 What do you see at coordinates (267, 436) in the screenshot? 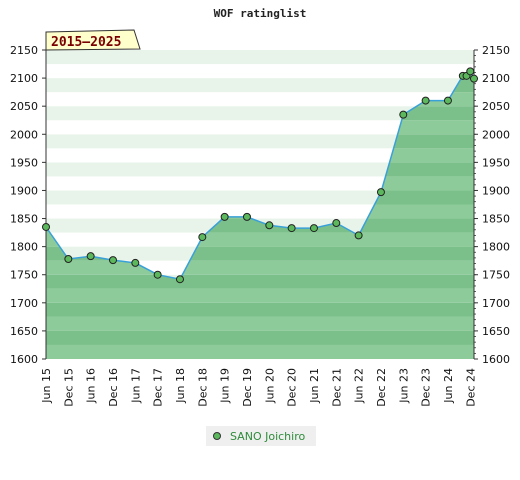
I see `legend-entry: SANO Joichiro` at bounding box center [267, 436].